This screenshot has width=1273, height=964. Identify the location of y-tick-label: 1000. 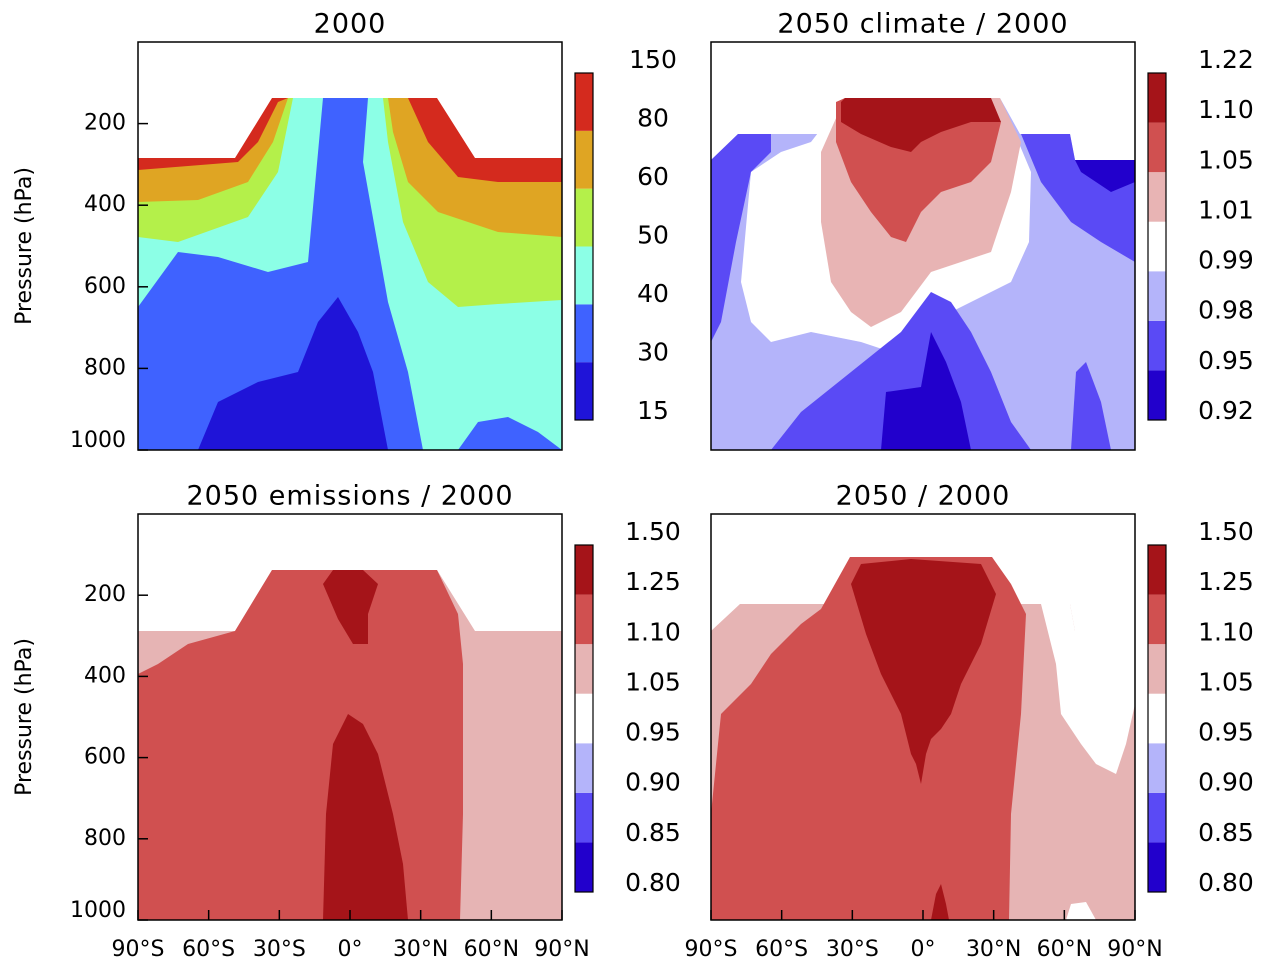
(98, 440).